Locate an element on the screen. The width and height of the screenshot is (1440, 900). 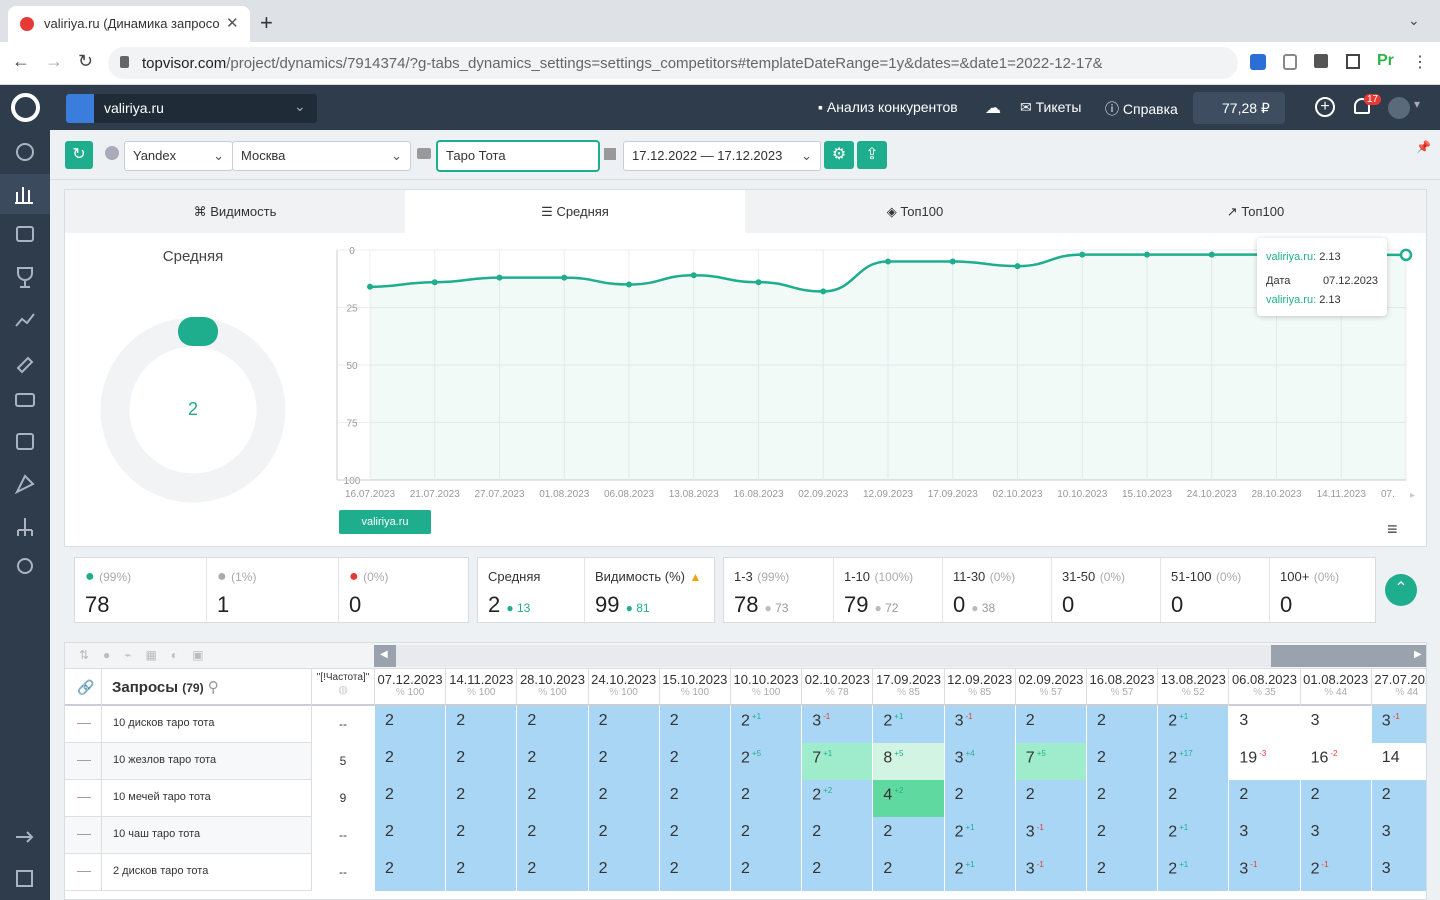
date-header: 28.10.2023% 100 is located at coordinates (551, 687).